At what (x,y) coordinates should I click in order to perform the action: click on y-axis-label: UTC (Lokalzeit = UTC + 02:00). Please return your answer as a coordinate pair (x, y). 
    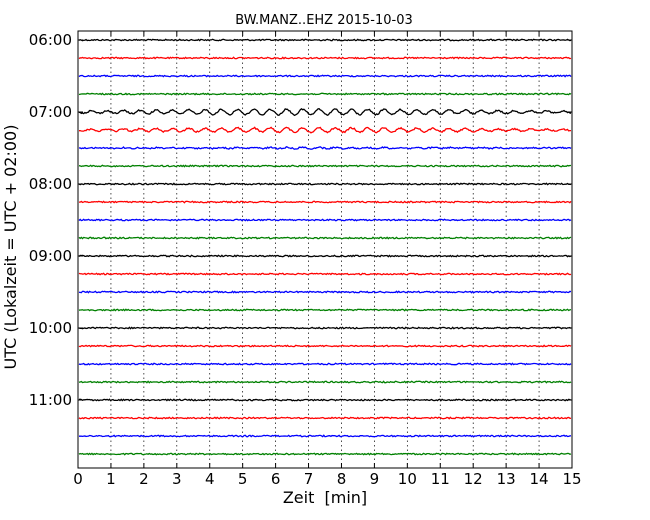
    Looking at the image, I should click on (10, 247).